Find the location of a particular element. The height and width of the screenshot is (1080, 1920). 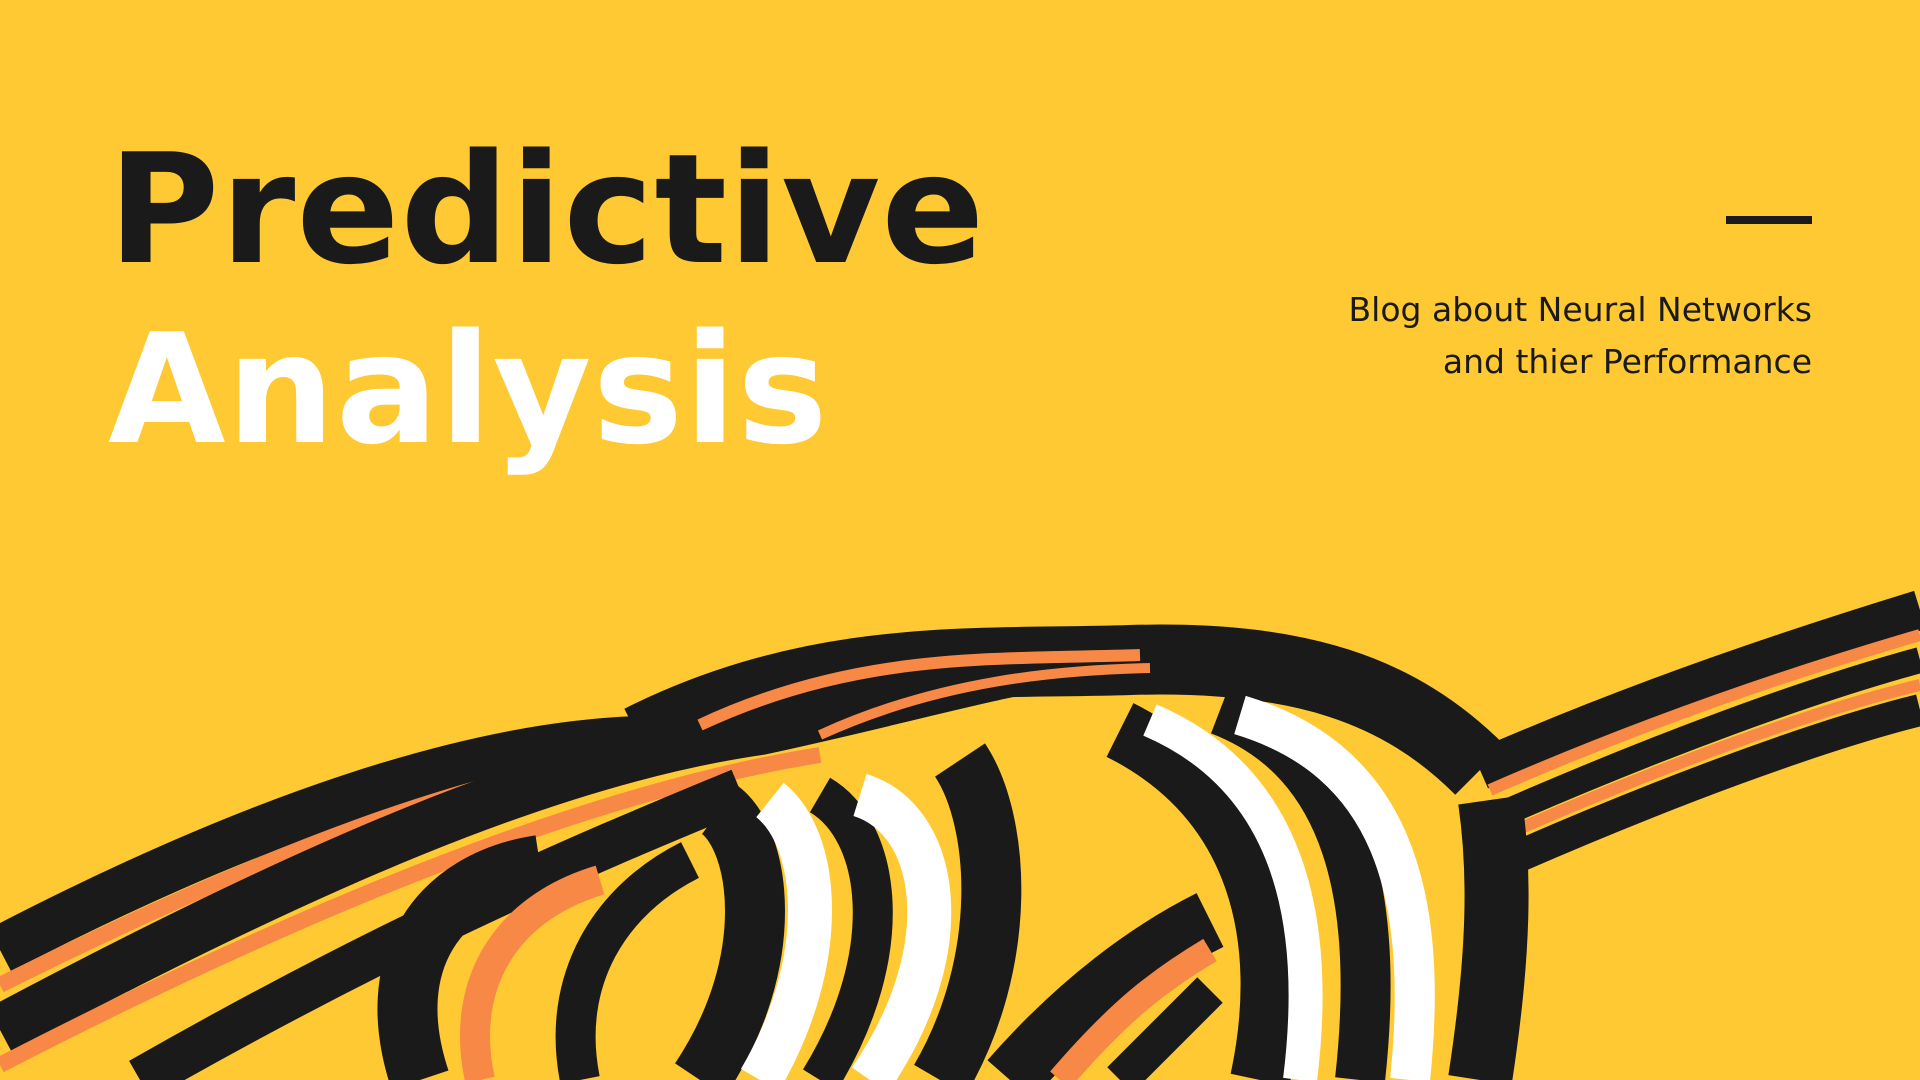

title-line-1: Predictive is located at coordinates (547, 209).